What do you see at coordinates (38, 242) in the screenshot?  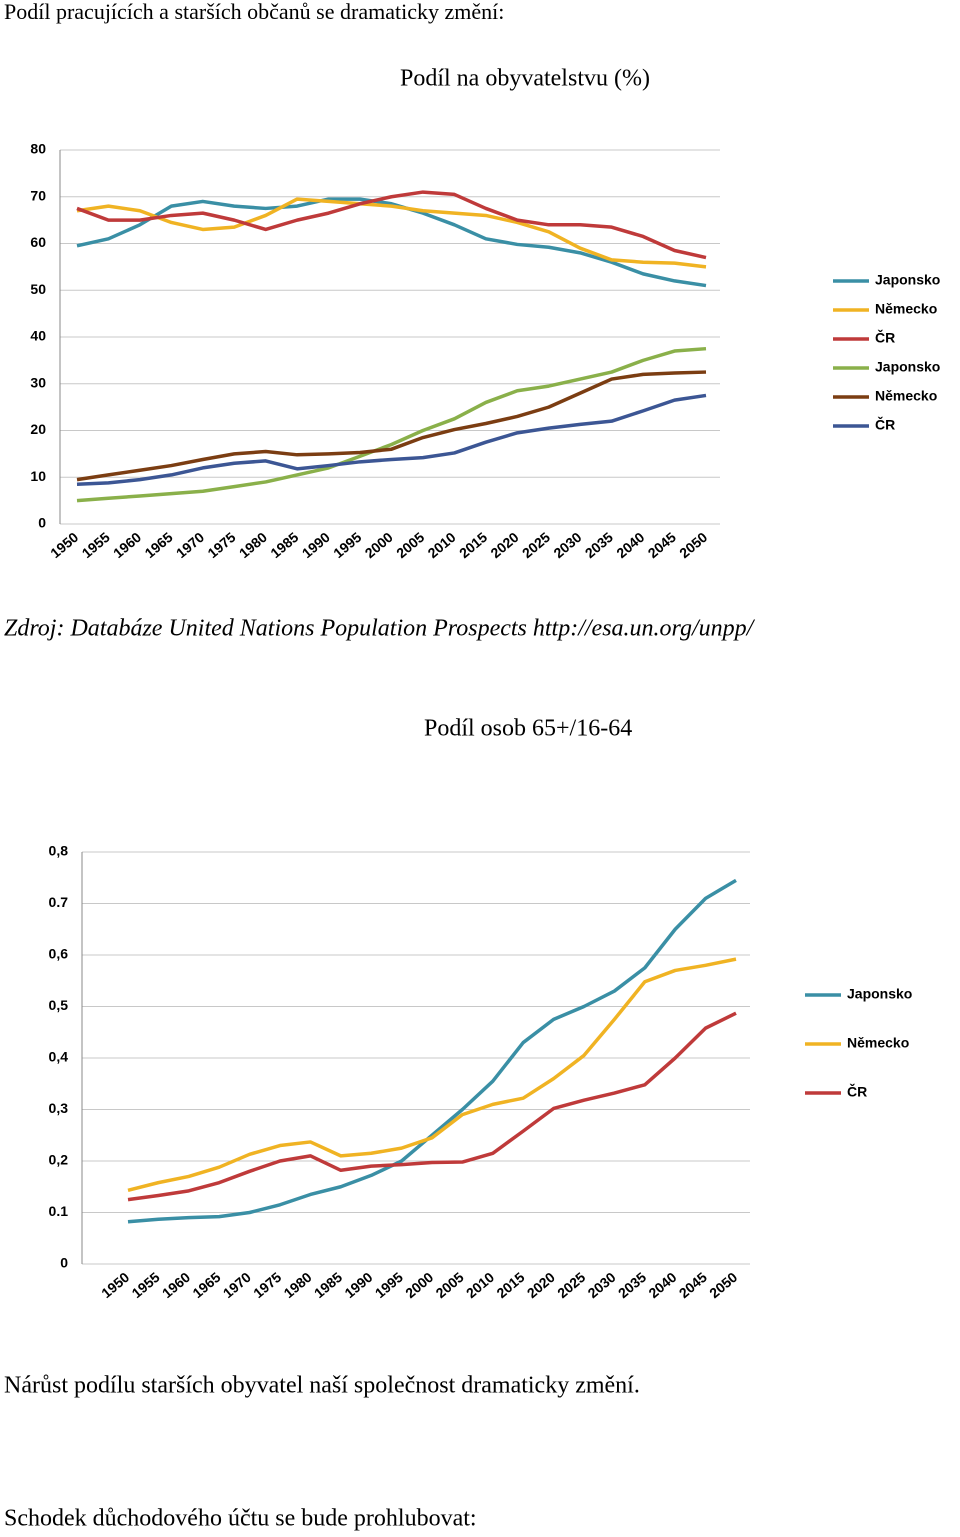 I see `y-tick-label: 60` at bounding box center [38, 242].